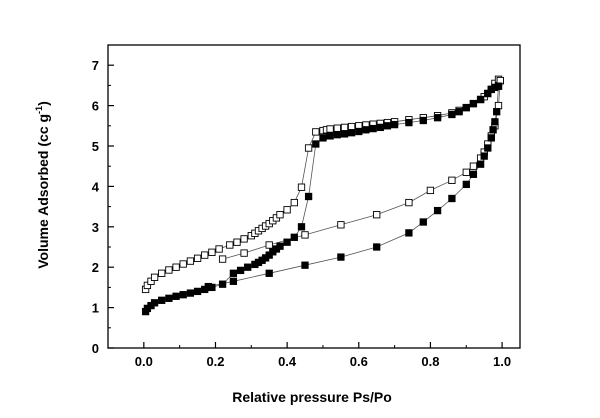 This screenshot has height=418, width=600. Describe the element at coordinates (287, 361) in the screenshot. I see `x-tick-label: 0.4` at that location.